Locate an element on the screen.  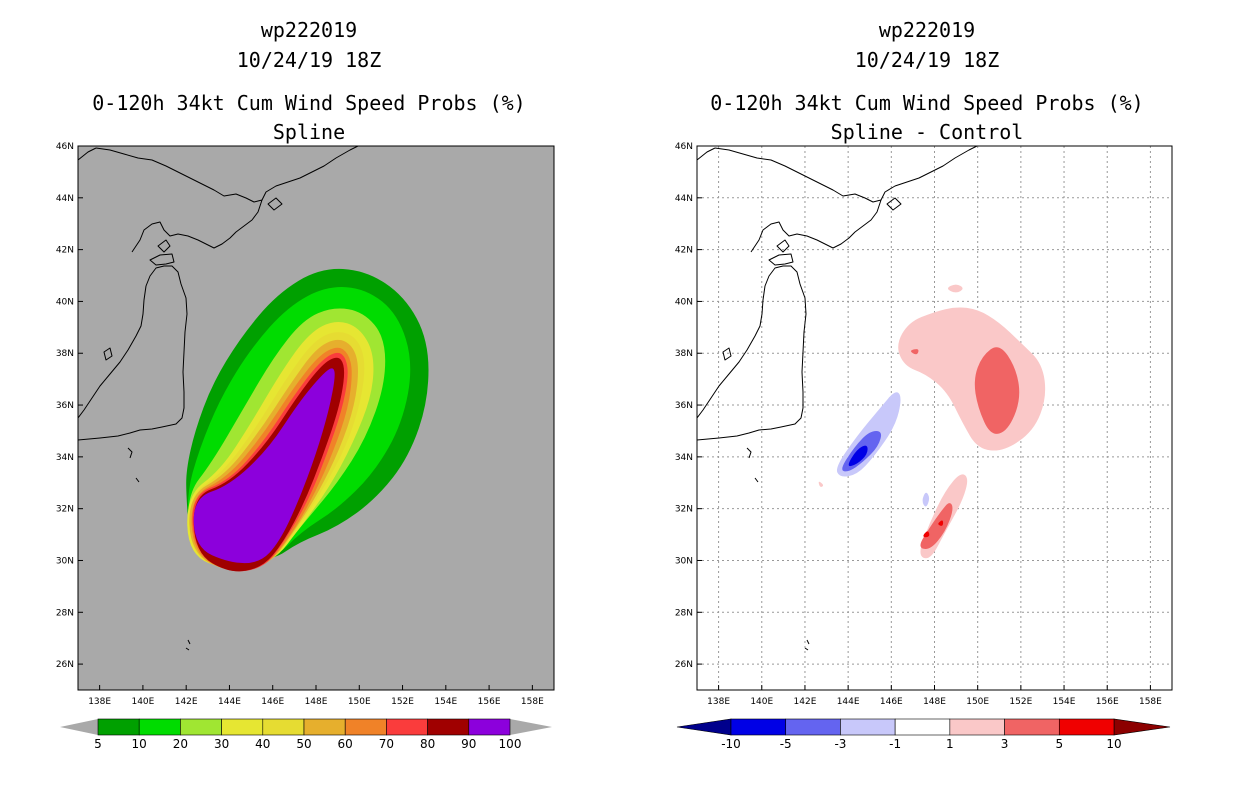
left-ytick-label: 46N is located at coordinates (65, 147).